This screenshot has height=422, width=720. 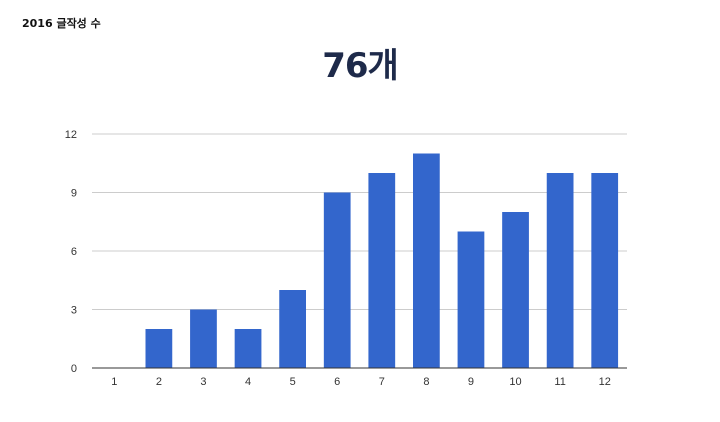 What do you see at coordinates (471, 382) in the screenshot?
I see `x-tick-label: 9` at bounding box center [471, 382].